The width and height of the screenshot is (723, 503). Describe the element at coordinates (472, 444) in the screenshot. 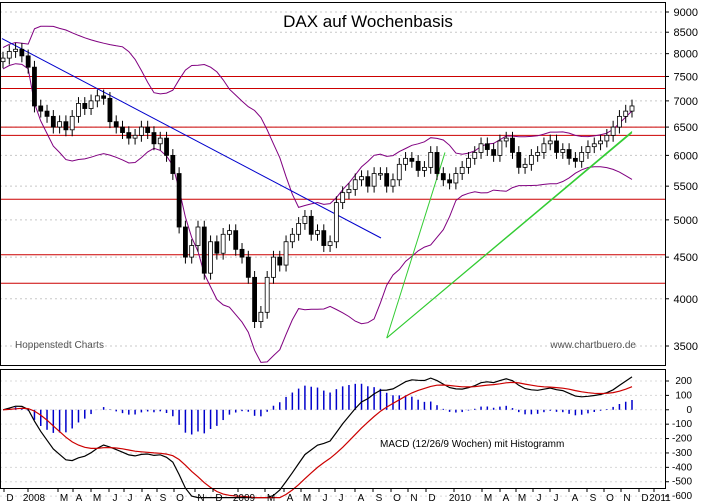

I see `macd-label: MACD (12/26/9 Wochen) mit Histogramm` at that location.